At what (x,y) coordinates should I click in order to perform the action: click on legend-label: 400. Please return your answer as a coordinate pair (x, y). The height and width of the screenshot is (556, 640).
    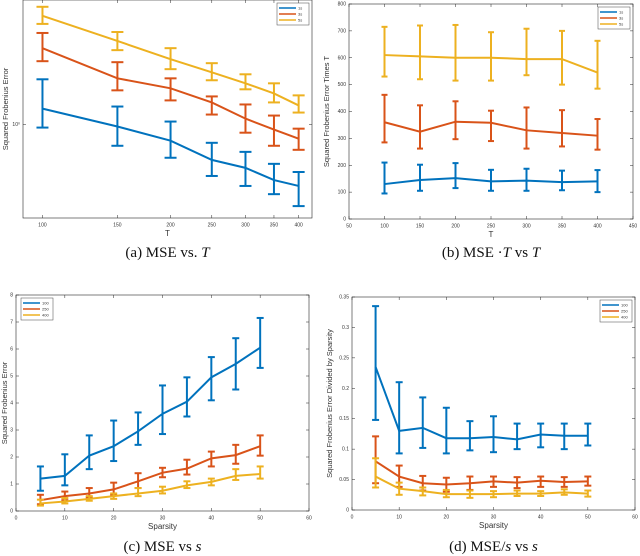
    Looking at the image, I should click on (624, 317).